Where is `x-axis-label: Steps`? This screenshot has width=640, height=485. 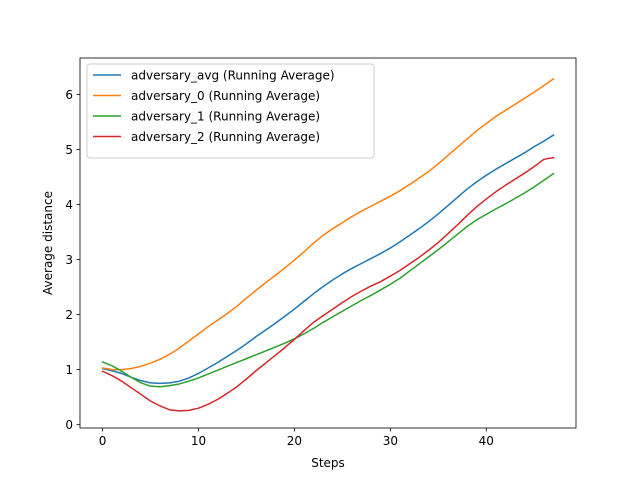
x-axis-label: Steps is located at coordinates (328, 463).